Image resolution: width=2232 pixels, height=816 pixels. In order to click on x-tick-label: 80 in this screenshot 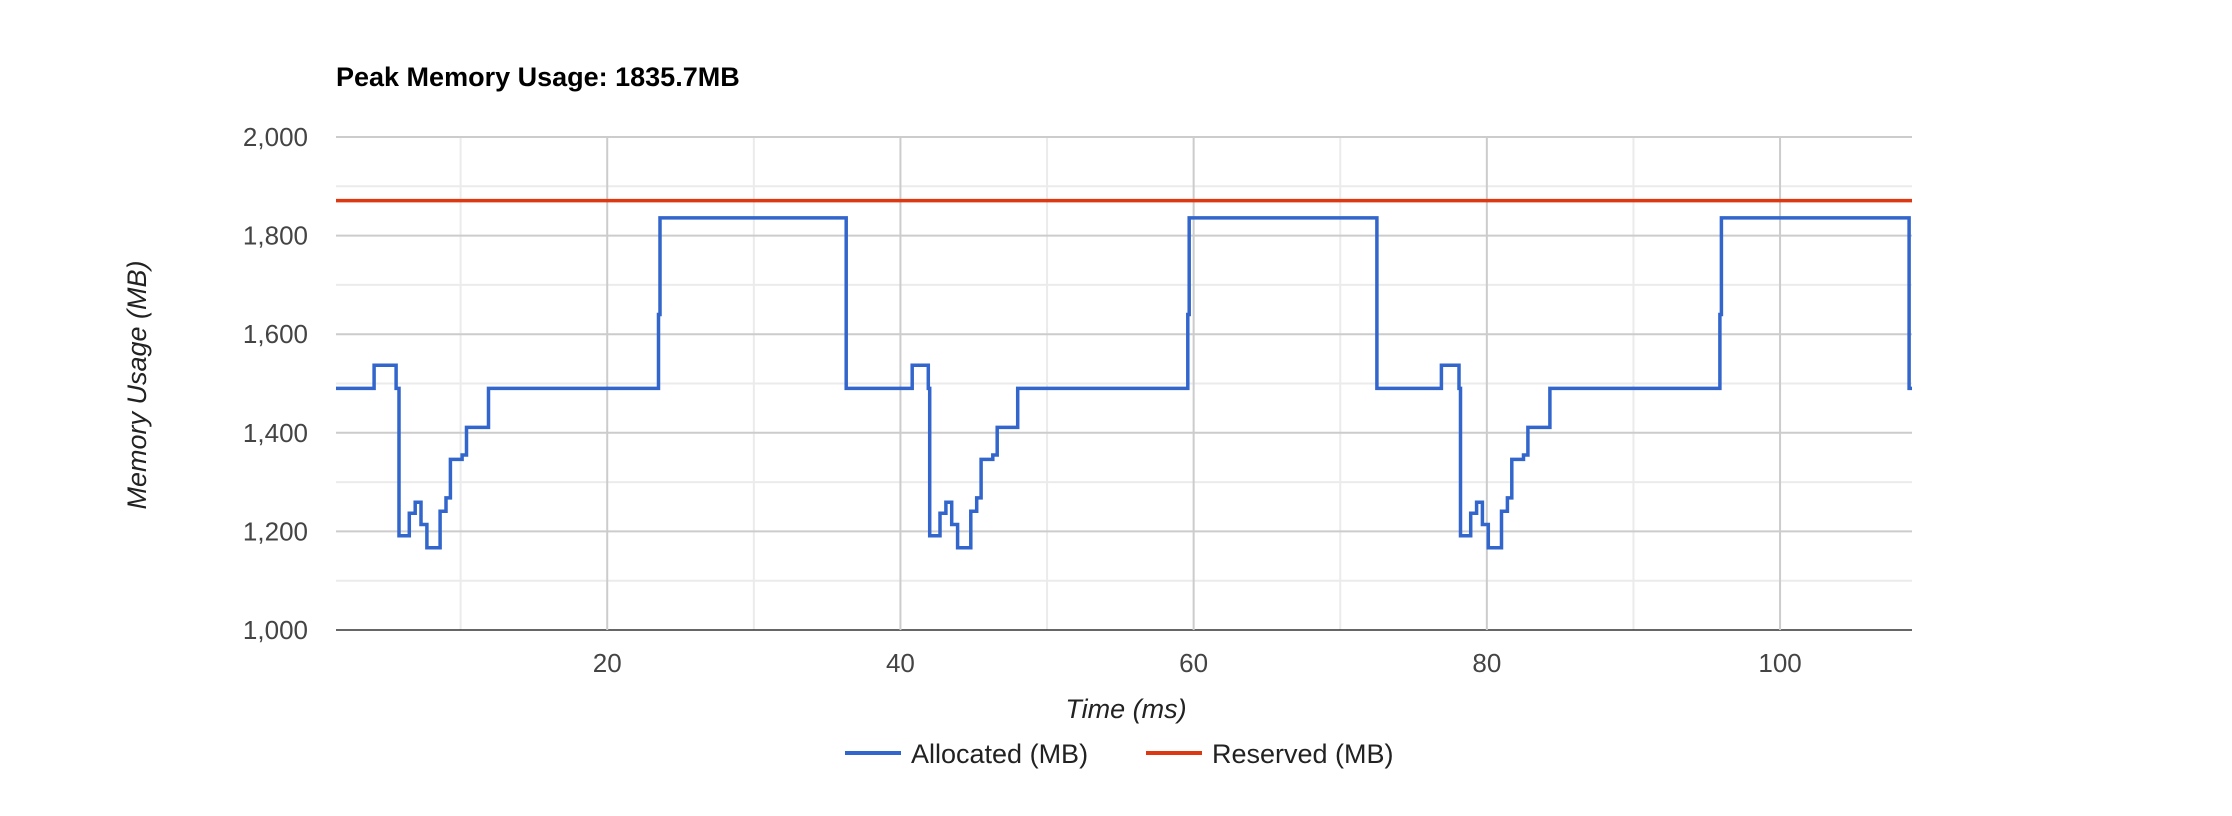, I will do `click(1486, 663)`.